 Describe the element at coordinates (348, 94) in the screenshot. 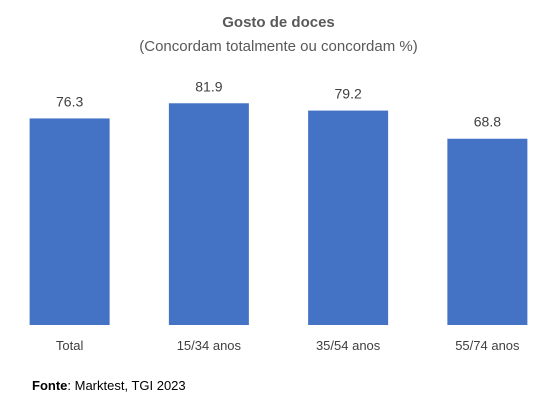

I see `data-label-3: 79.2` at that location.